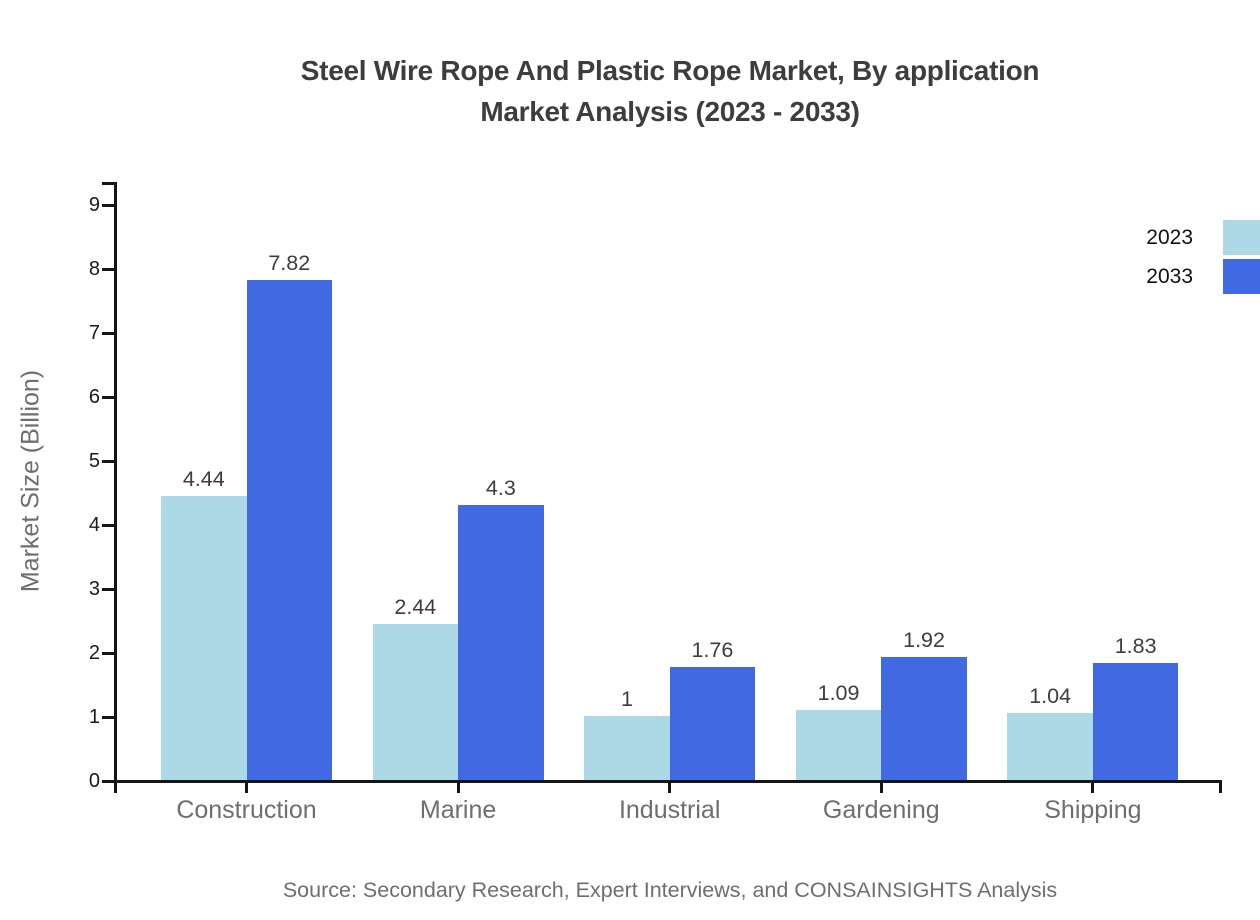 Image resolution: width=1260 pixels, height=920 pixels. What do you see at coordinates (501, 642) in the screenshot?
I see `bar-2033-marine` at bounding box center [501, 642].